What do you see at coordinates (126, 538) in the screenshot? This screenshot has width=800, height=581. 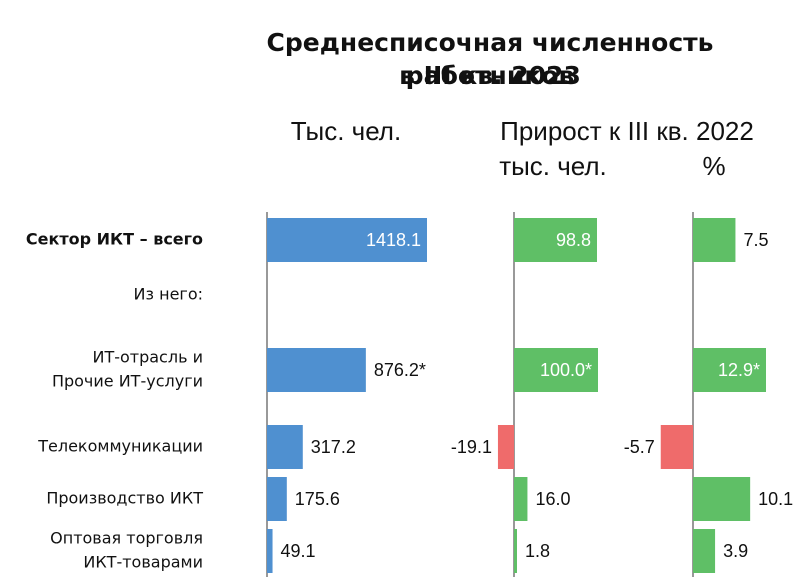 I see `category-label: Оптовая торговля` at bounding box center [126, 538].